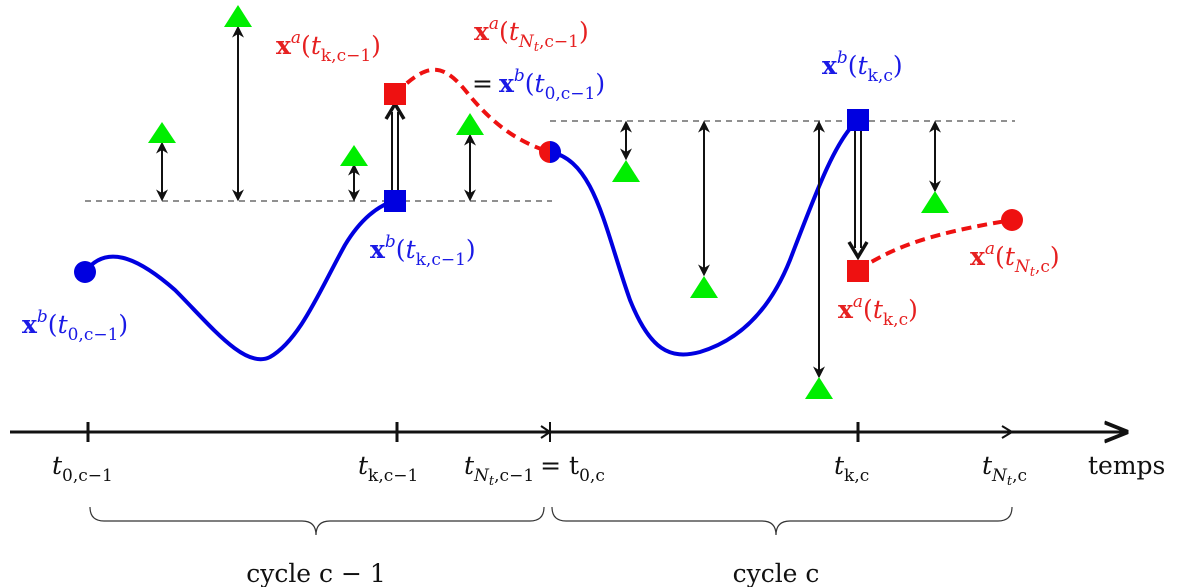 The width and height of the screenshot is (1179, 587). I want to click on tick-label-t0-prev: t0,c−1, so click(82, 468).